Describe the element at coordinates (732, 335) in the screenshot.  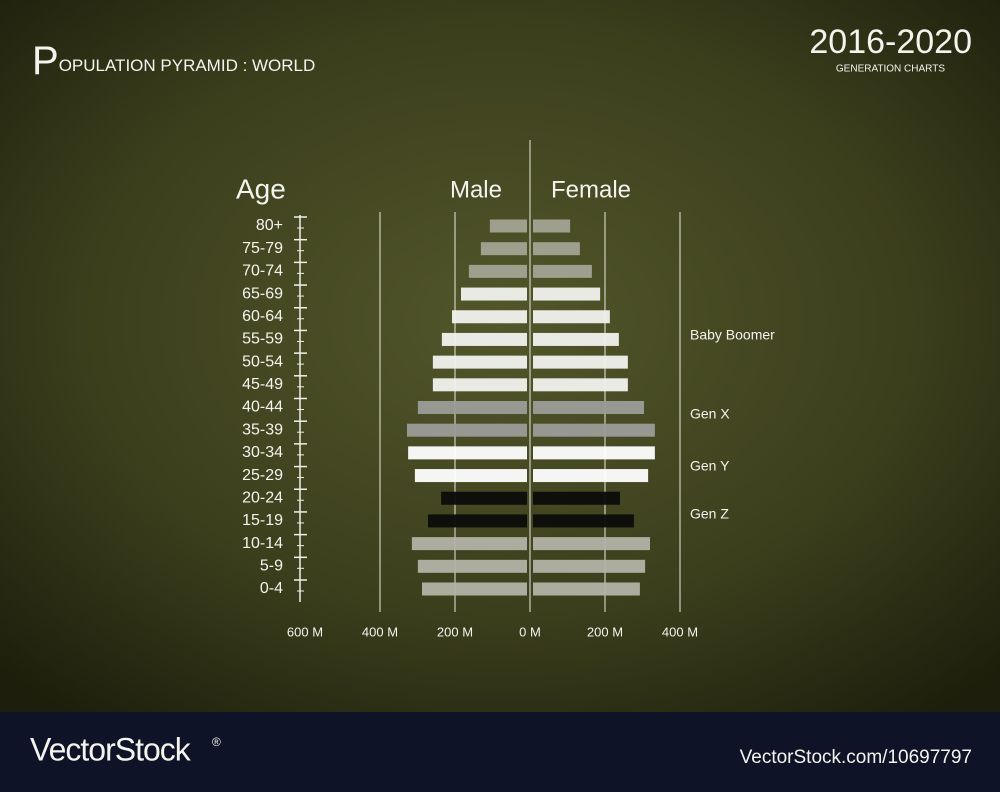
I see `annotation: Baby Boomer` at that location.